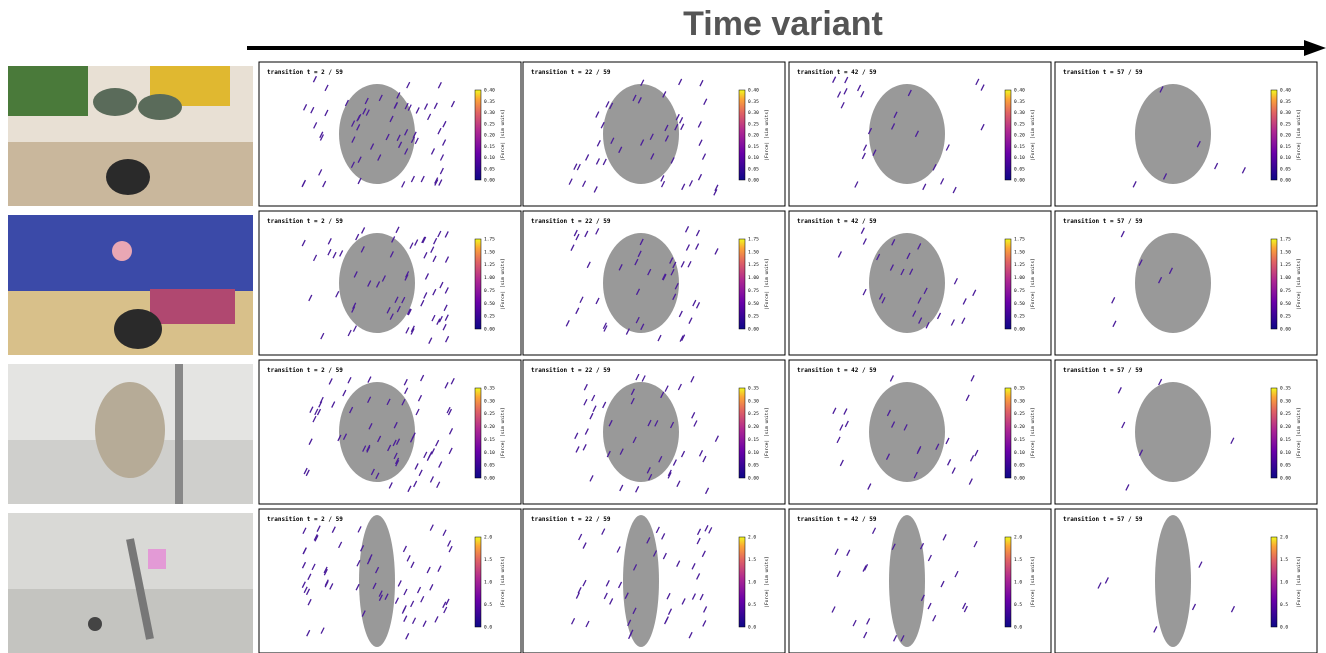 Image resolution: width=1326 pixels, height=653 pixels. What do you see at coordinates (753, 401) in the screenshot?
I see `colorbar-tick: 0.30` at bounding box center [753, 401].